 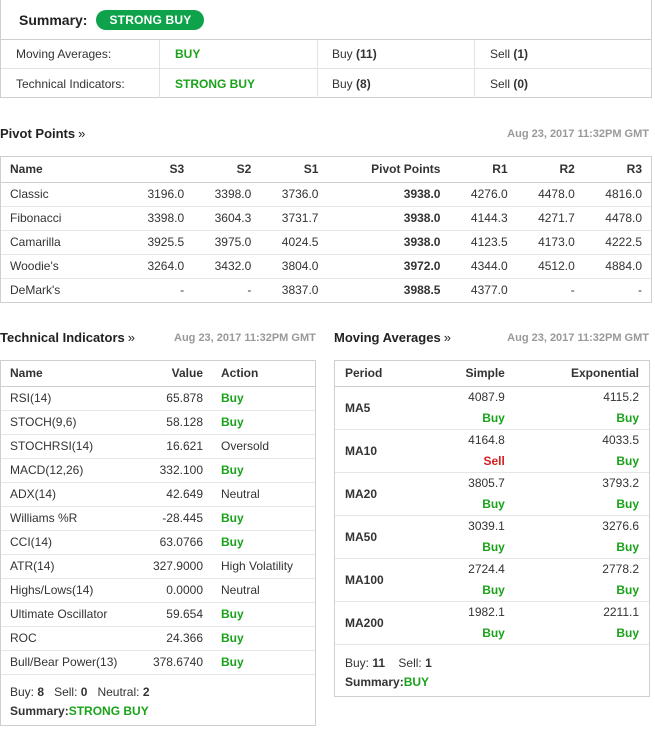 I want to click on moving-averages-title: Moving Averages», so click(x=392, y=337).